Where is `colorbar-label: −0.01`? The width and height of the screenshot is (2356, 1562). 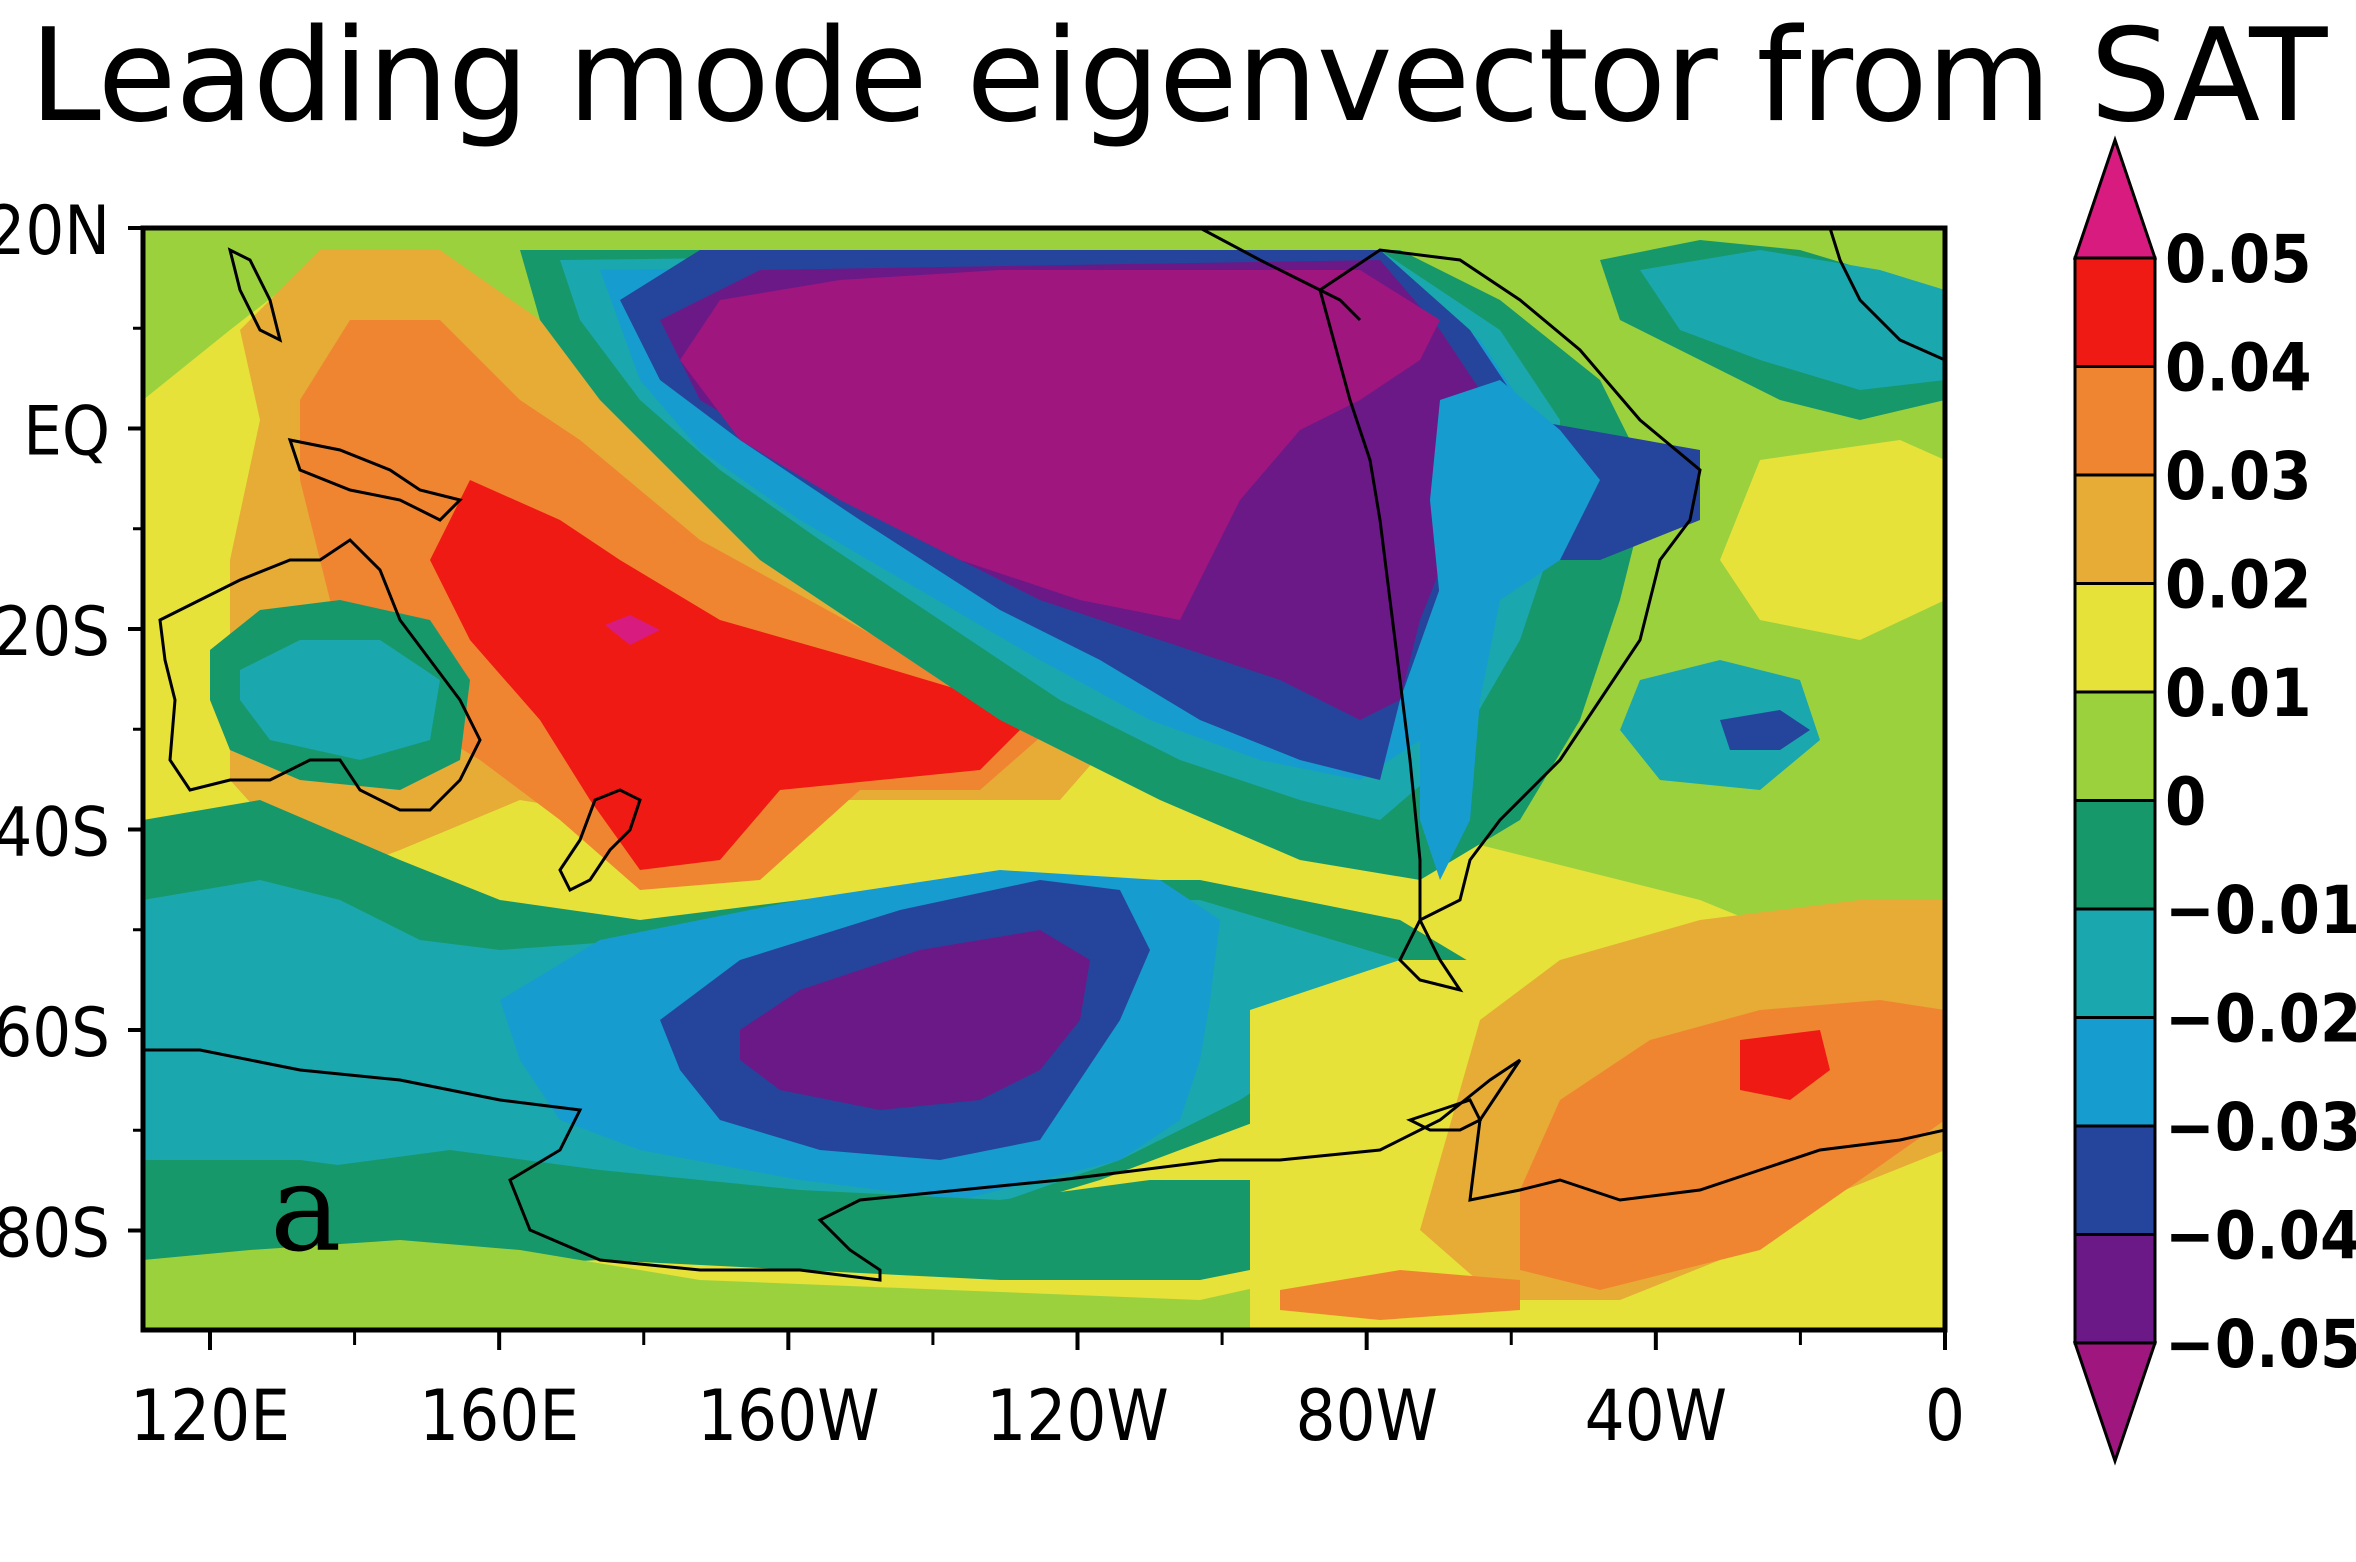 colorbar-label: −0.01 is located at coordinates (2260, 910).